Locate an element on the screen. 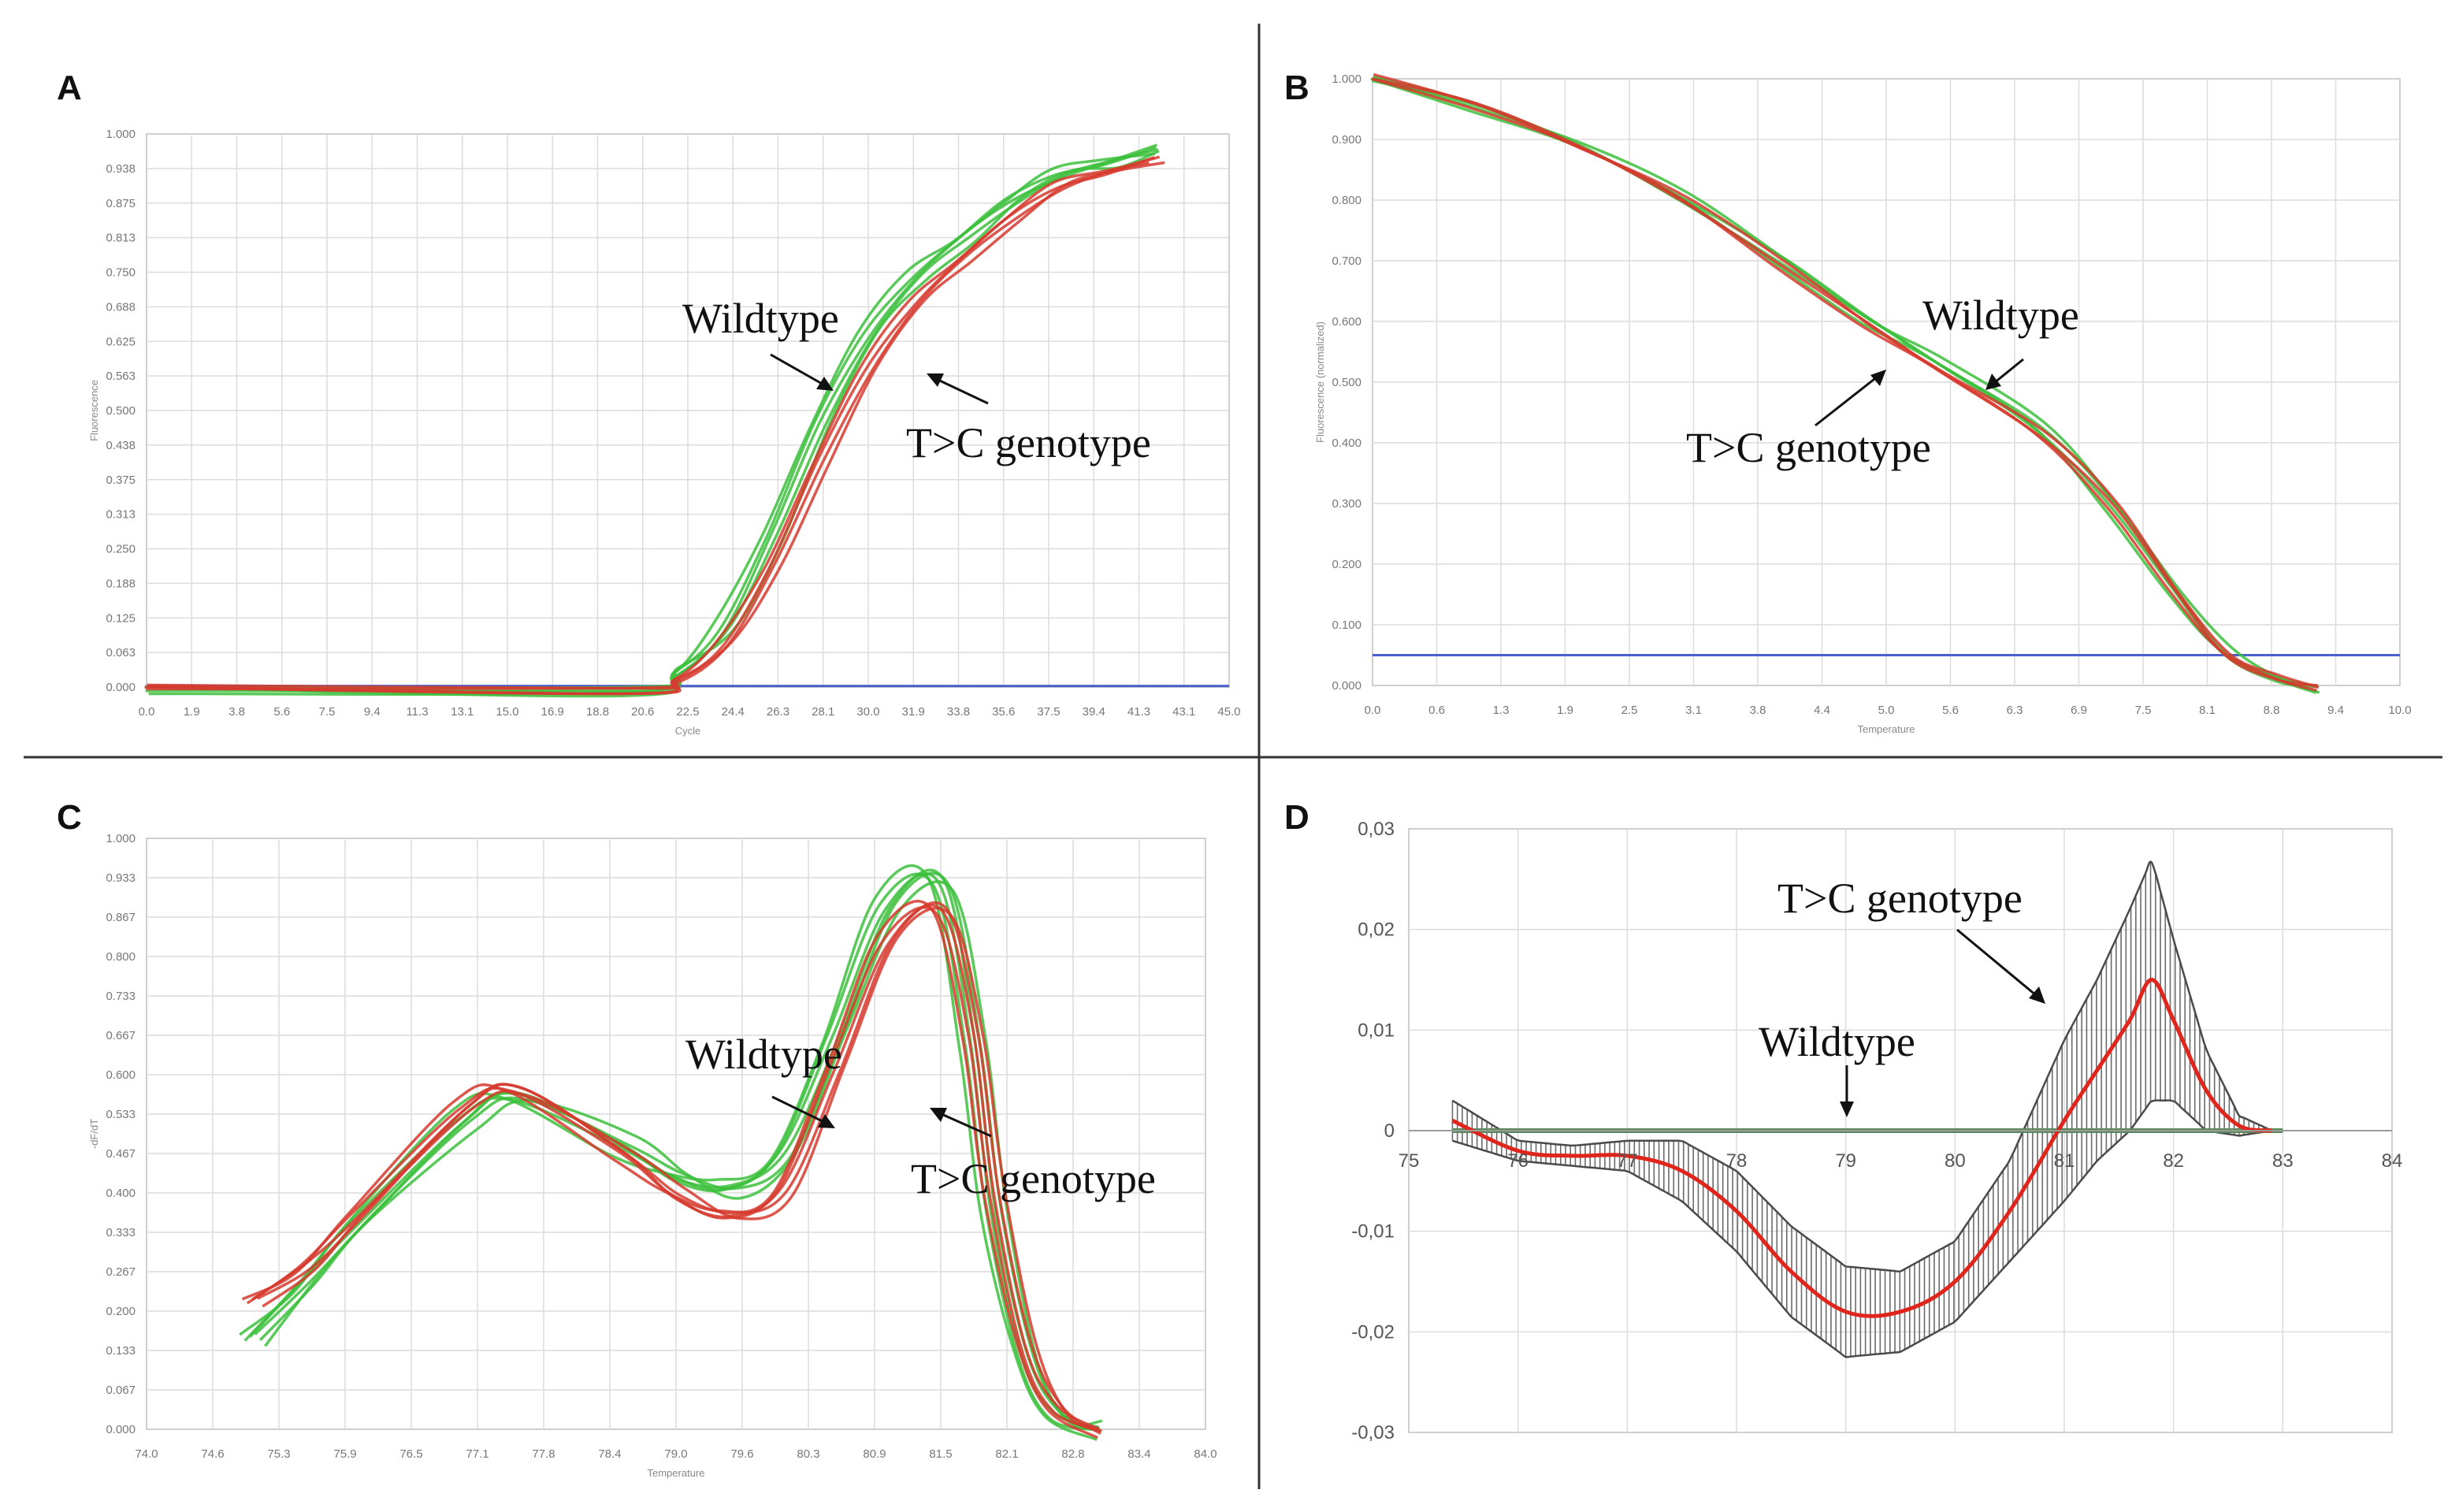 This screenshot has height=1512, width=2459. x-tick-label: 15.0 is located at coordinates (507, 712).